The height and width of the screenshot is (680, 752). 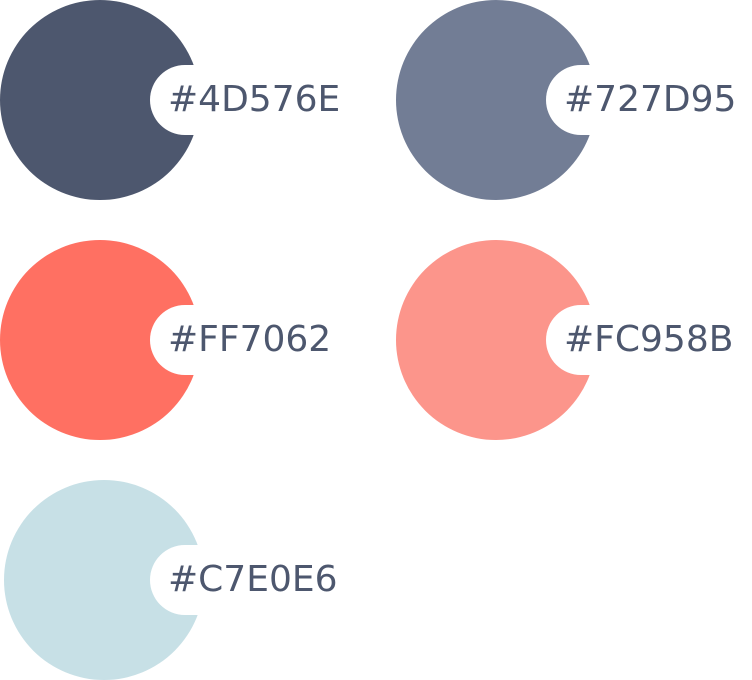 I want to click on hex-label: #FF7062, so click(x=250, y=340).